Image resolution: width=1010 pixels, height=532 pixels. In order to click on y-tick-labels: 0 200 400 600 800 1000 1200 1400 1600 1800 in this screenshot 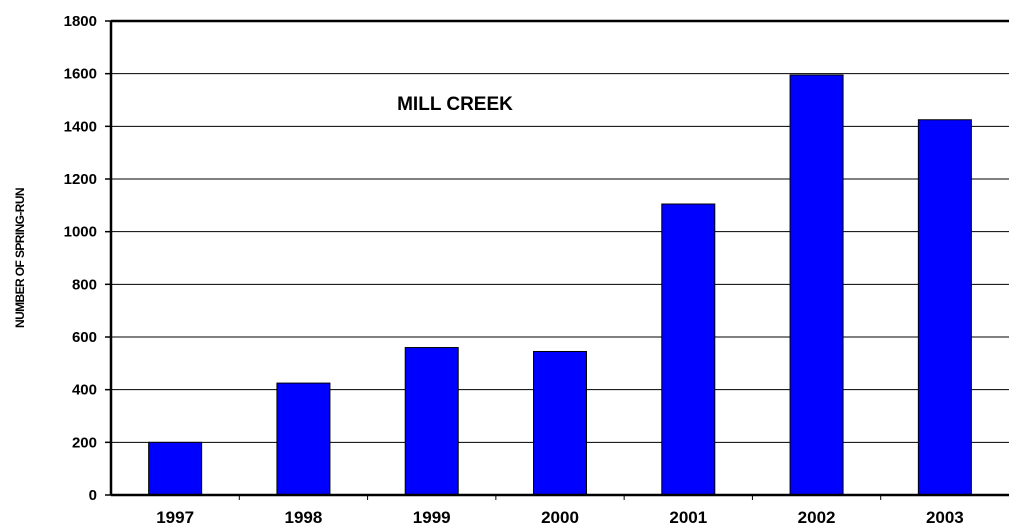, I will do `click(80, 258)`.